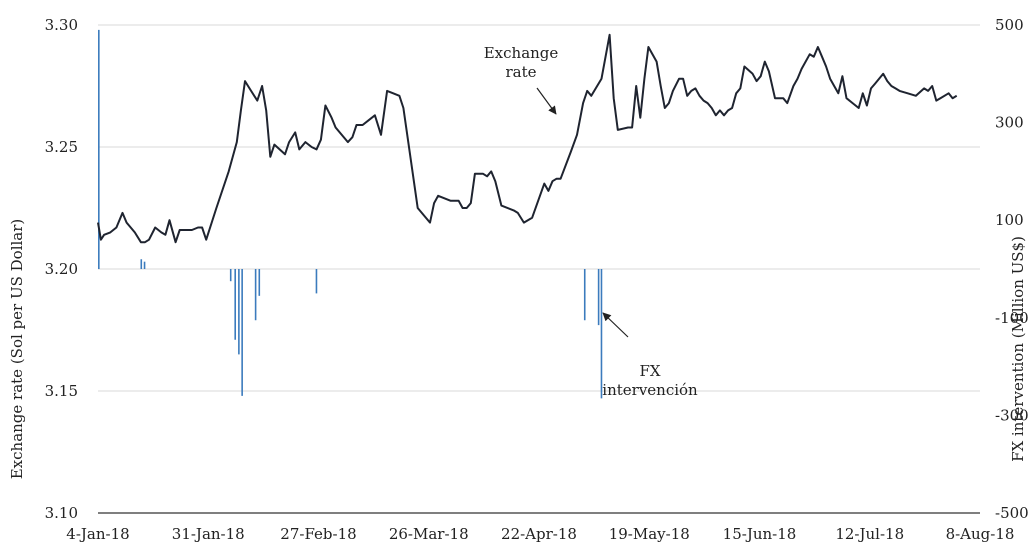  I want to click on x-tick-label: 12-Jul-18, so click(869, 534).